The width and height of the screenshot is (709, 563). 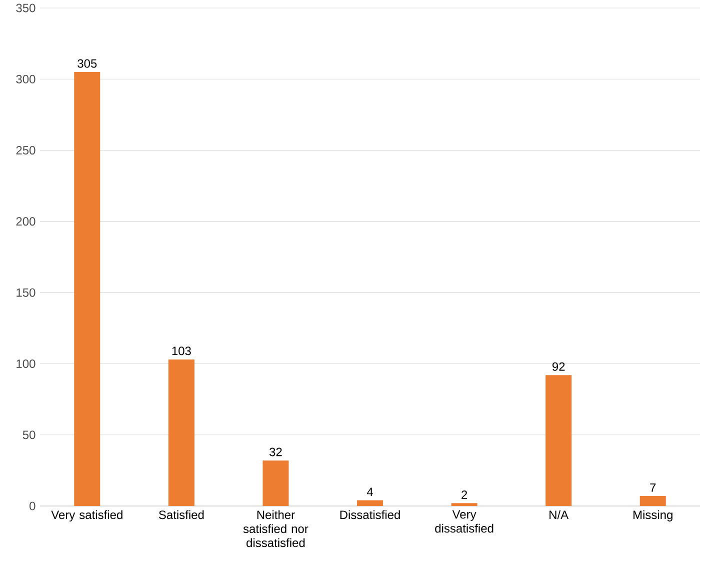 What do you see at coordinates (275, 529) in the screenshot?
I see `x-tick-label: Neither satisfied nor dissatisfied` at bounding box center [275, 529].